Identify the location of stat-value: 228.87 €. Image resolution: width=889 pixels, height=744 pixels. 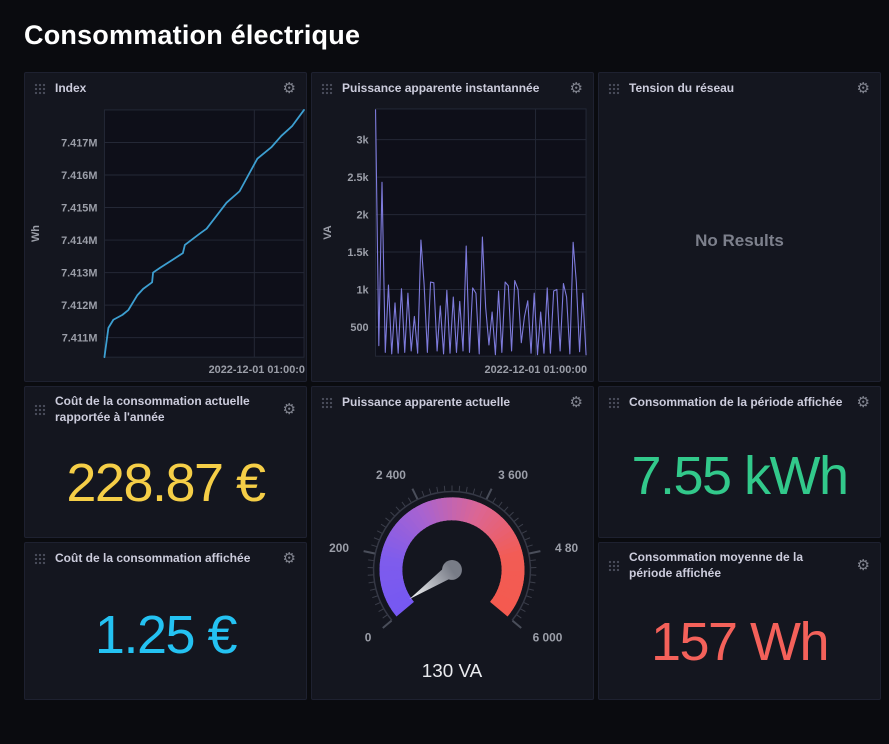
(166, 483).